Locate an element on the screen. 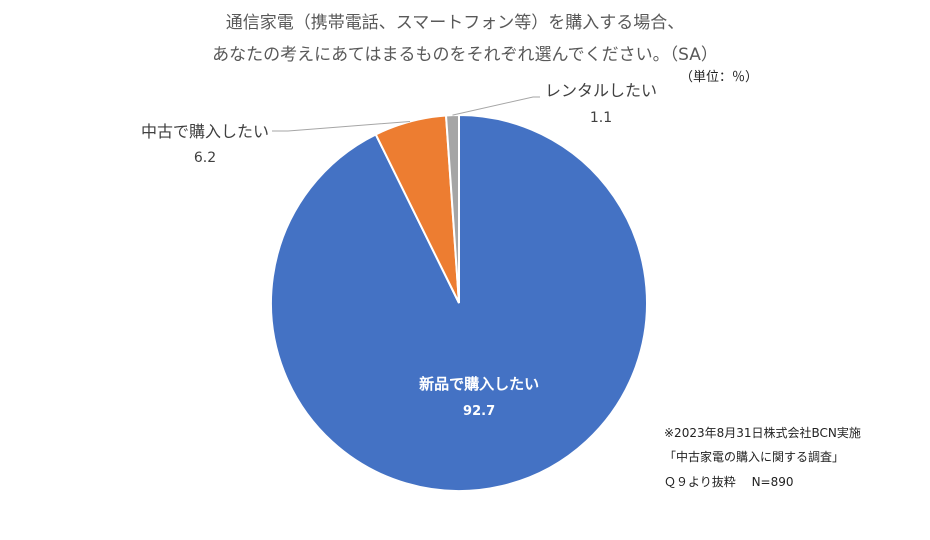  slice-label-1-value: 92.7 is located at coordinates (479, 411).